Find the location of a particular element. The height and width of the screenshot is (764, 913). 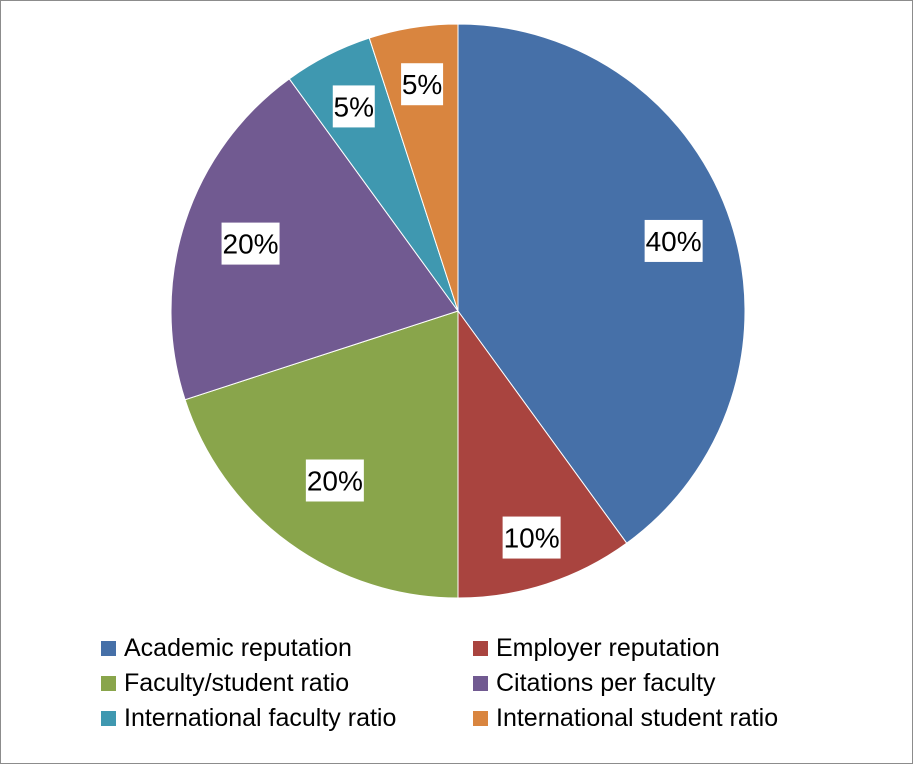

data-label-group: 40% is located at coordinates (673, 240).